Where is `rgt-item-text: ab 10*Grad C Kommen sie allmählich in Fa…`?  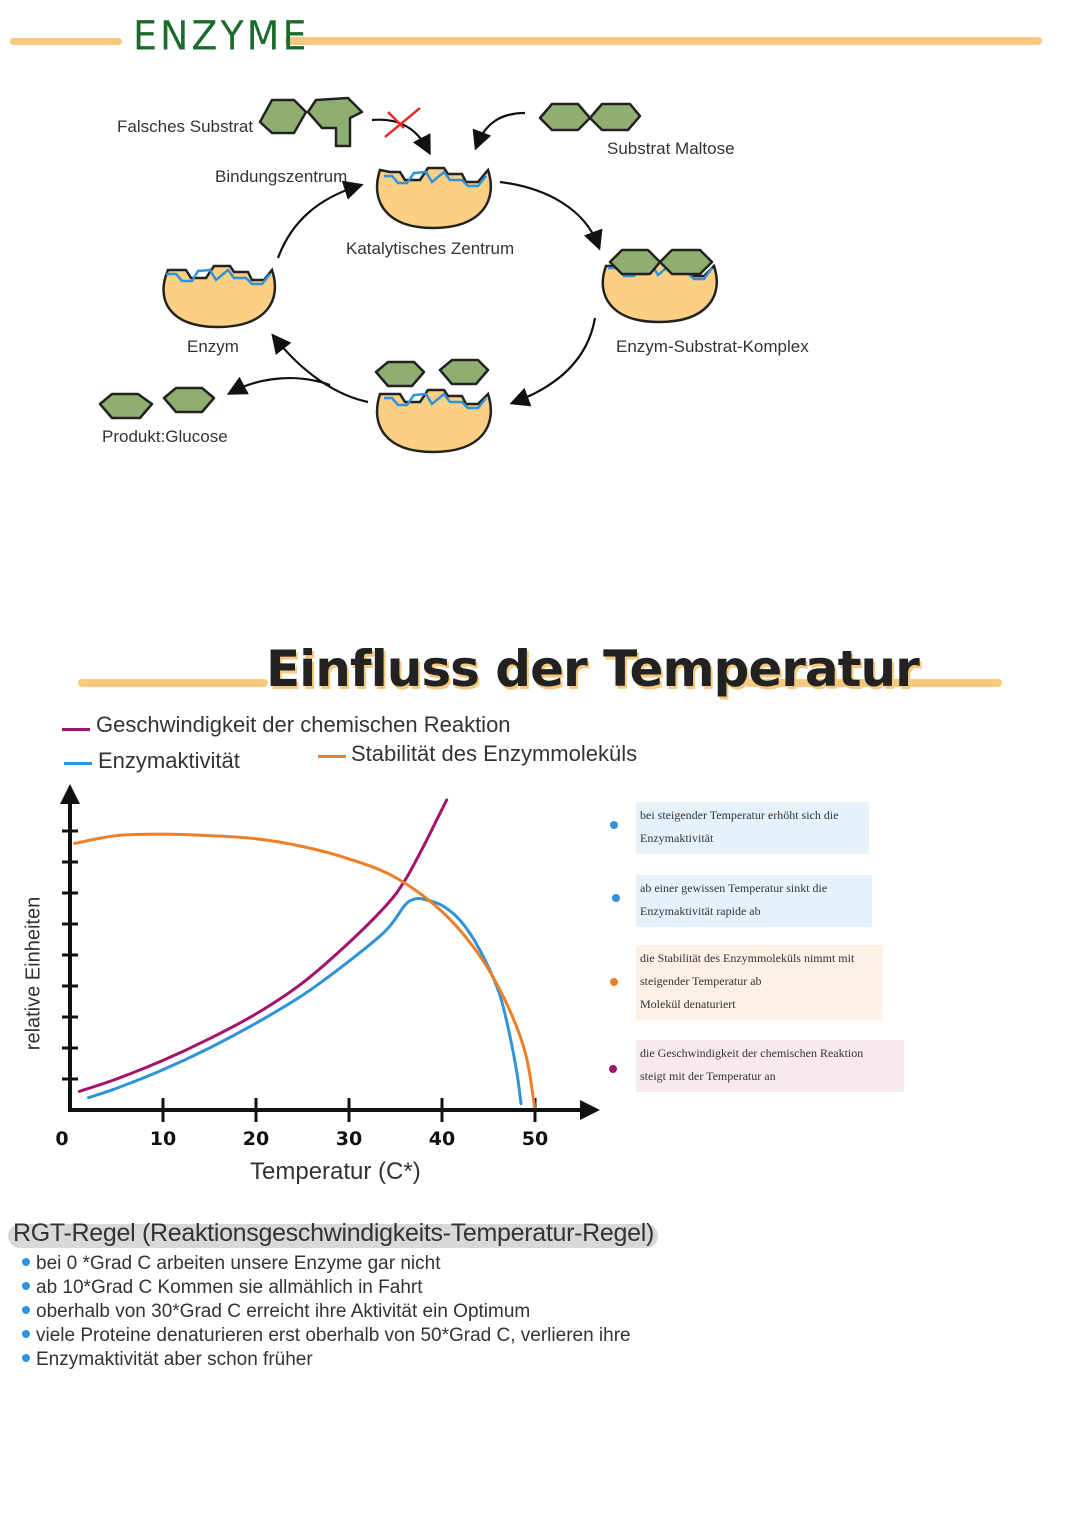
rgt-item-text: ab 10*Grad C Kommen sie allmählich in Fa… is located at coordinates (229, 1287).